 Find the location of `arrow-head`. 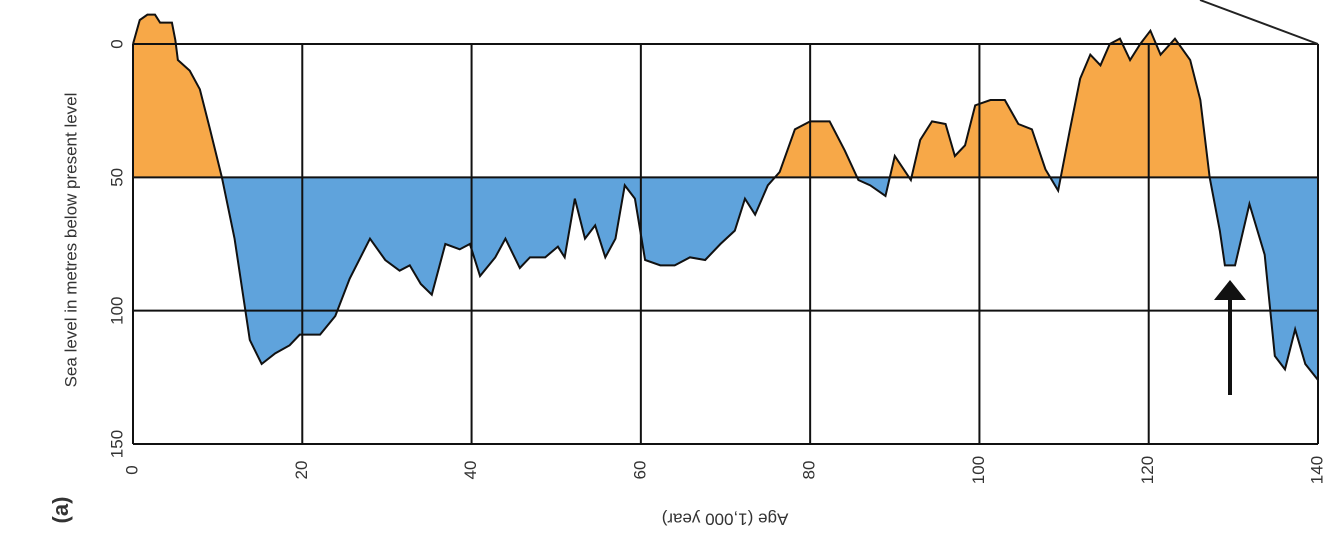

arrow-head is located at coordinates (1230, 290).